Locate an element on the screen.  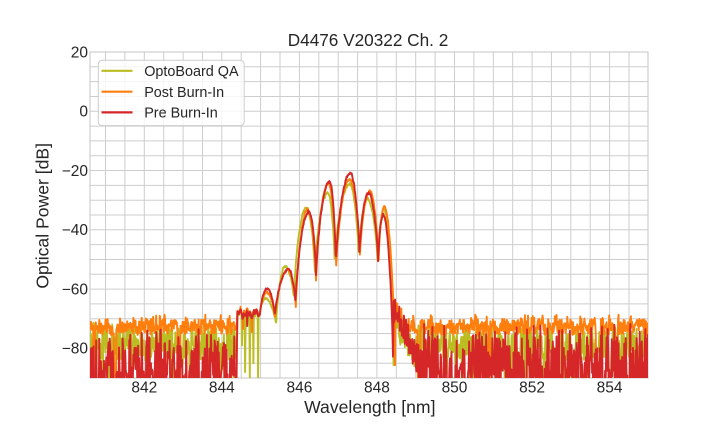
svg-text: Wavelength [nm] is located at coordinates (369, 407).